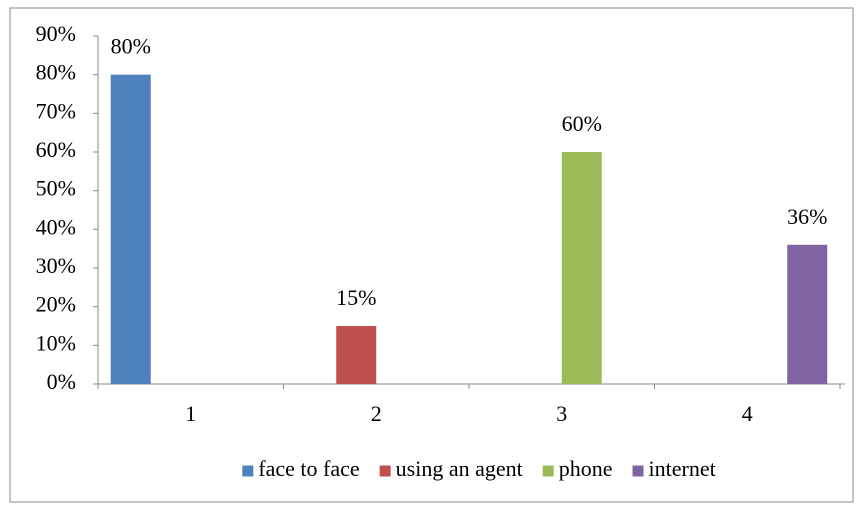 This screenshot has height=506, width=859. I want to click on legend-label: phone, so click(586, 468).